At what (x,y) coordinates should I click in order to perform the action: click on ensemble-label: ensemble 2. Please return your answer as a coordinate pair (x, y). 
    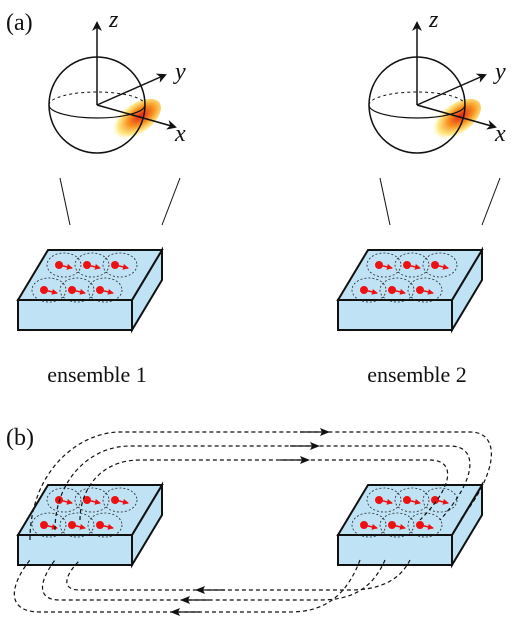
    Looking at the image, I should click on (417, 374).